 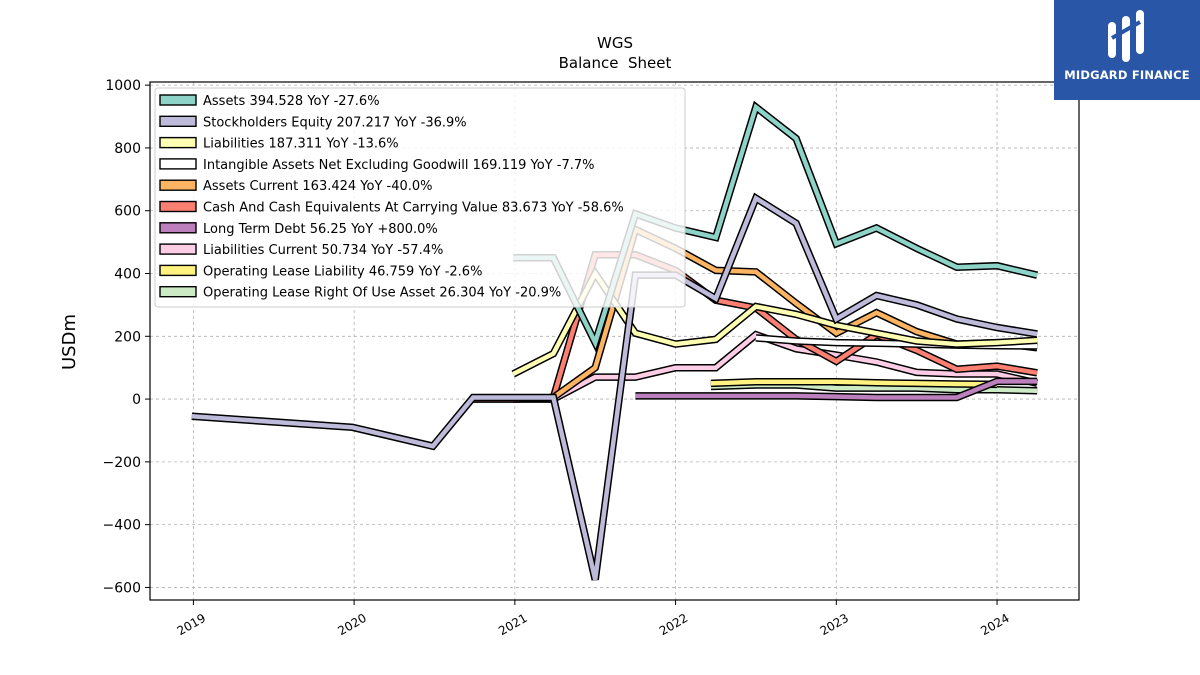 I want to click on x-tick-label: 2019, so click(x=191, y=624).